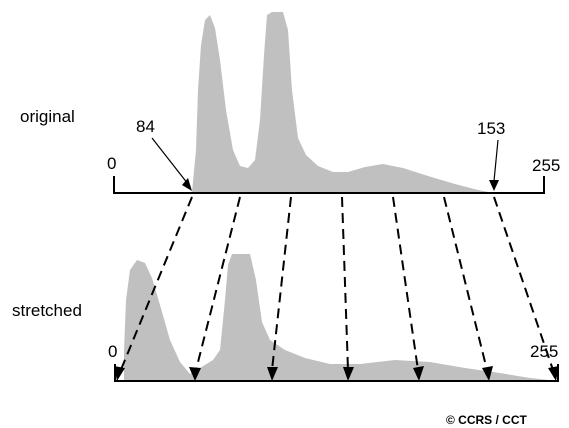 This screenshot has height=428, width=569. Describe the element at coordinates (47, 310) in the screenshot. I see `stretched-label: stretched` at that location.